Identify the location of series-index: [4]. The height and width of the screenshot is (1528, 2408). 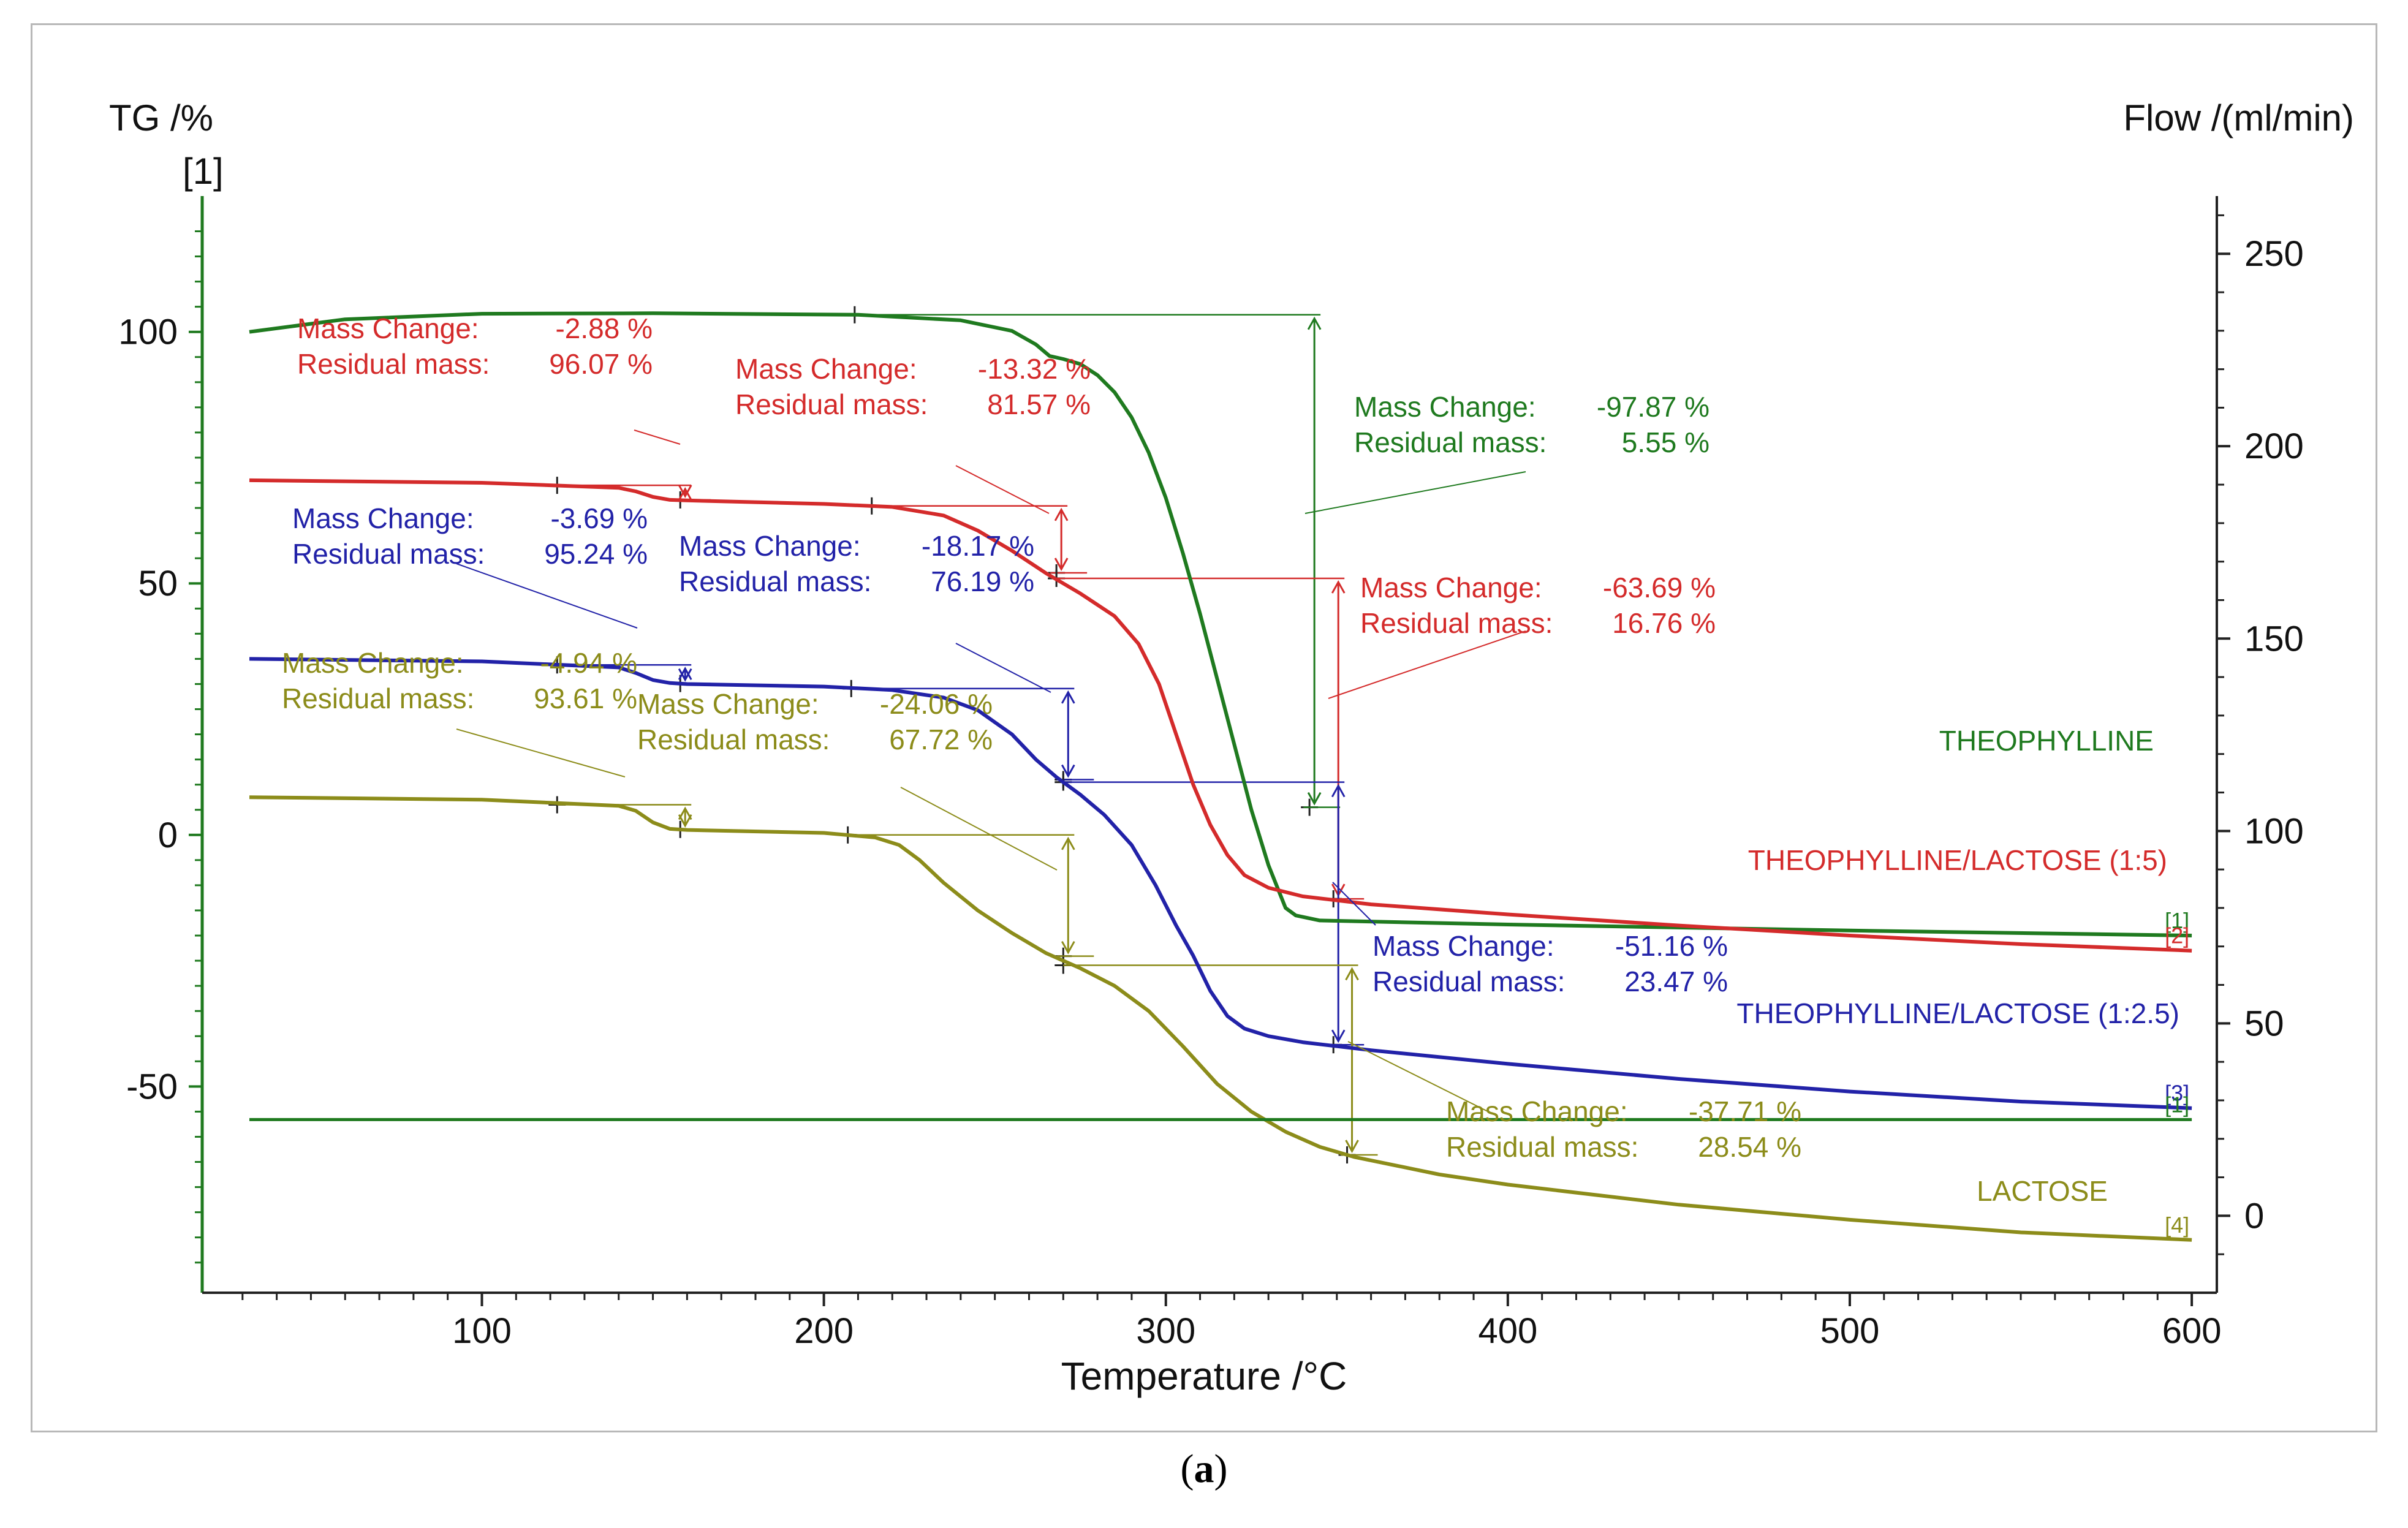
(2177, 1225).